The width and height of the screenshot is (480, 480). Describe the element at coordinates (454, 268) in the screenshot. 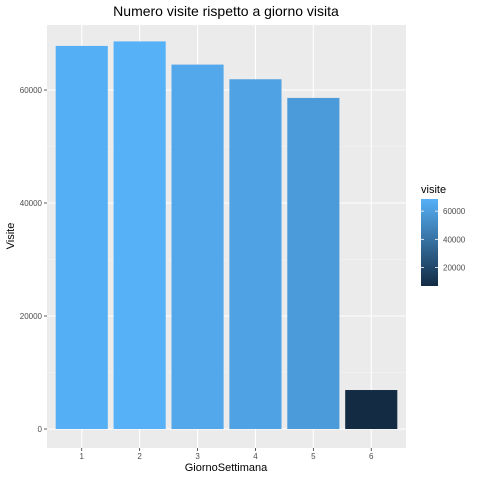

I see `legend-tick-label: 20000` at that location.